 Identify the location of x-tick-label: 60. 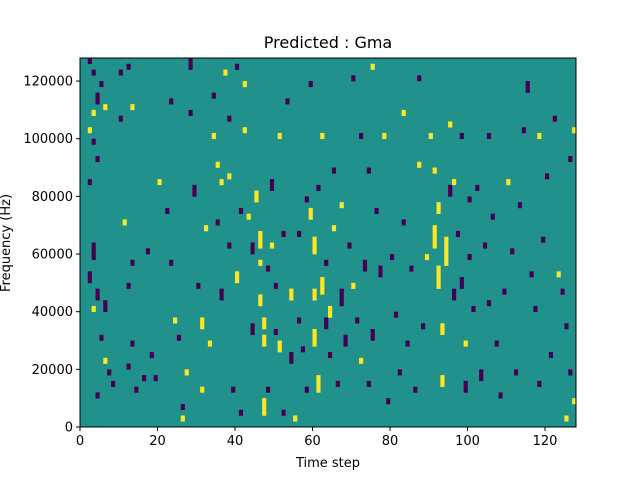
(312, 441).